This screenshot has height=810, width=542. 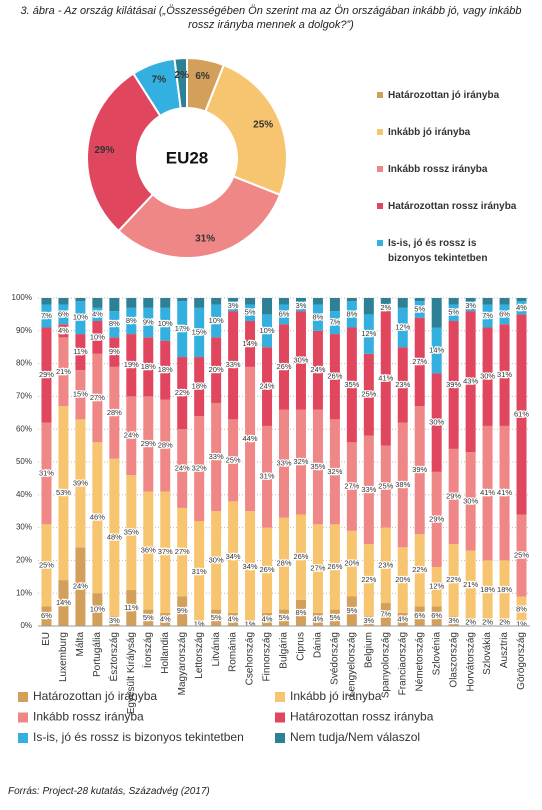 I want to click on legend-label: Inkább rossz irányba, so click(x=438, y=169).